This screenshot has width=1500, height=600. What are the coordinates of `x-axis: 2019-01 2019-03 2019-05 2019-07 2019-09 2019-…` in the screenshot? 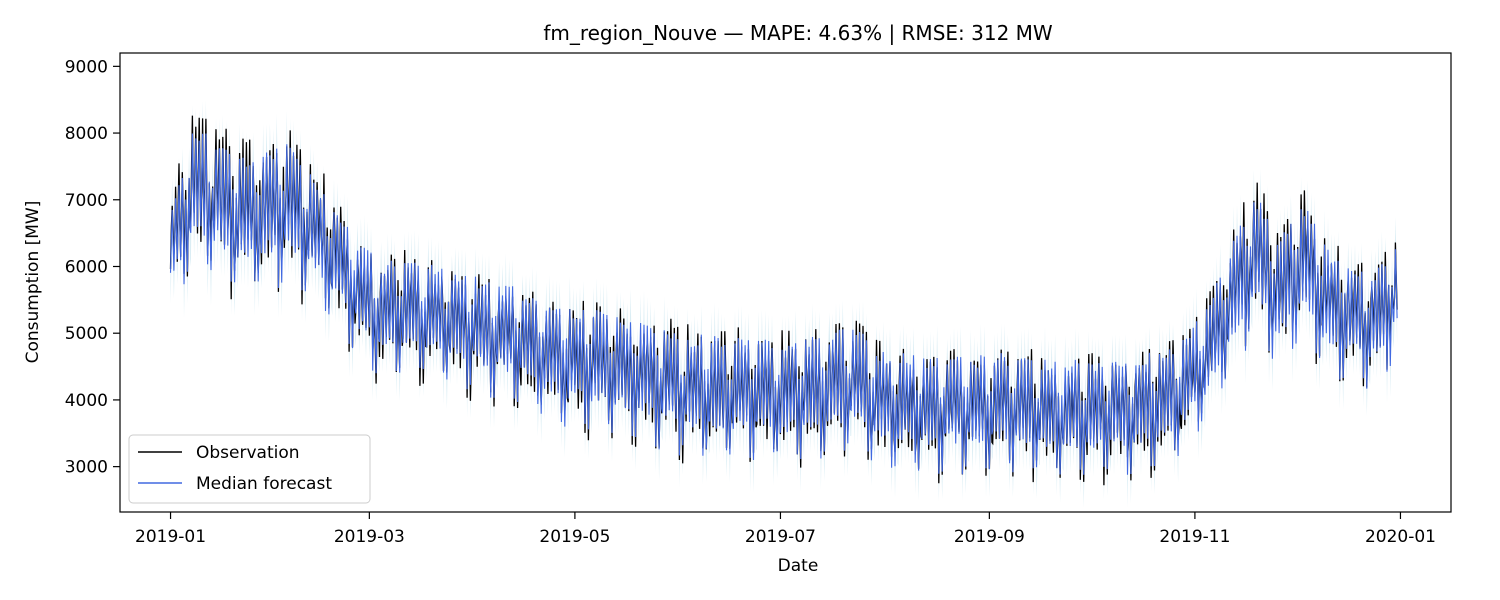 It's located at (785, 529).